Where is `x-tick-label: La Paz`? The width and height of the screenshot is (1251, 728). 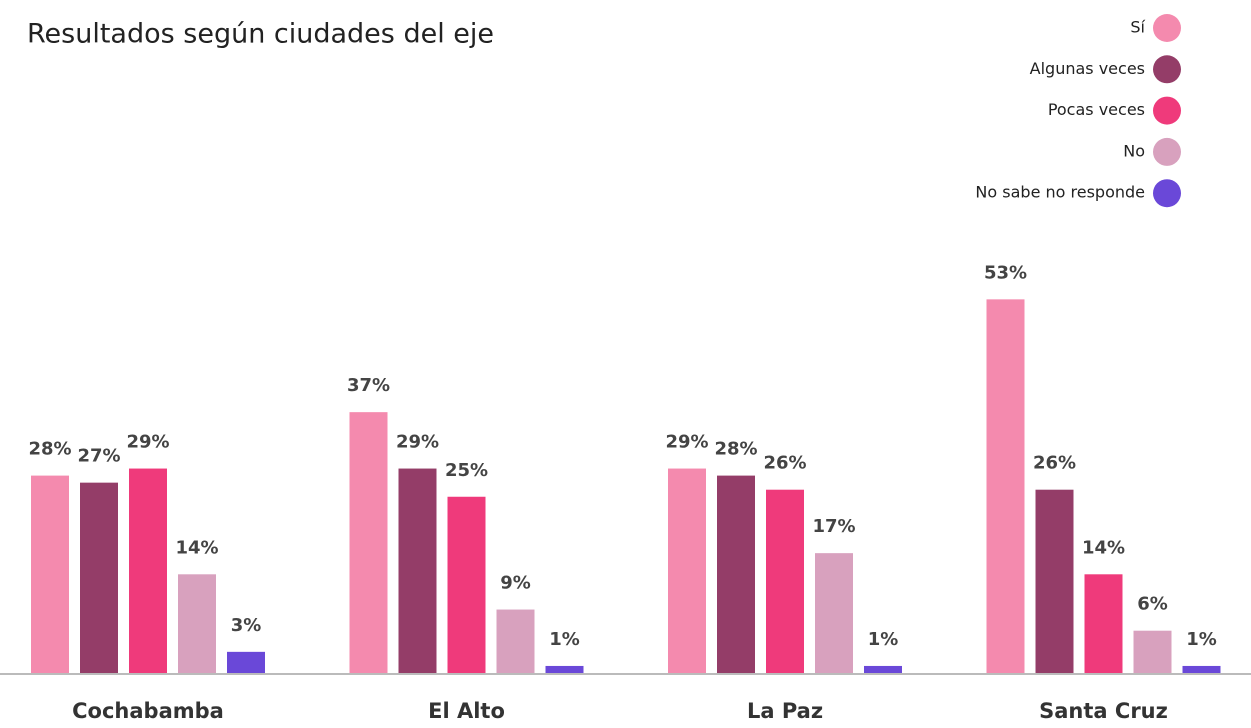
x-tick-label: La Paz is located at coordinates (785, 711).